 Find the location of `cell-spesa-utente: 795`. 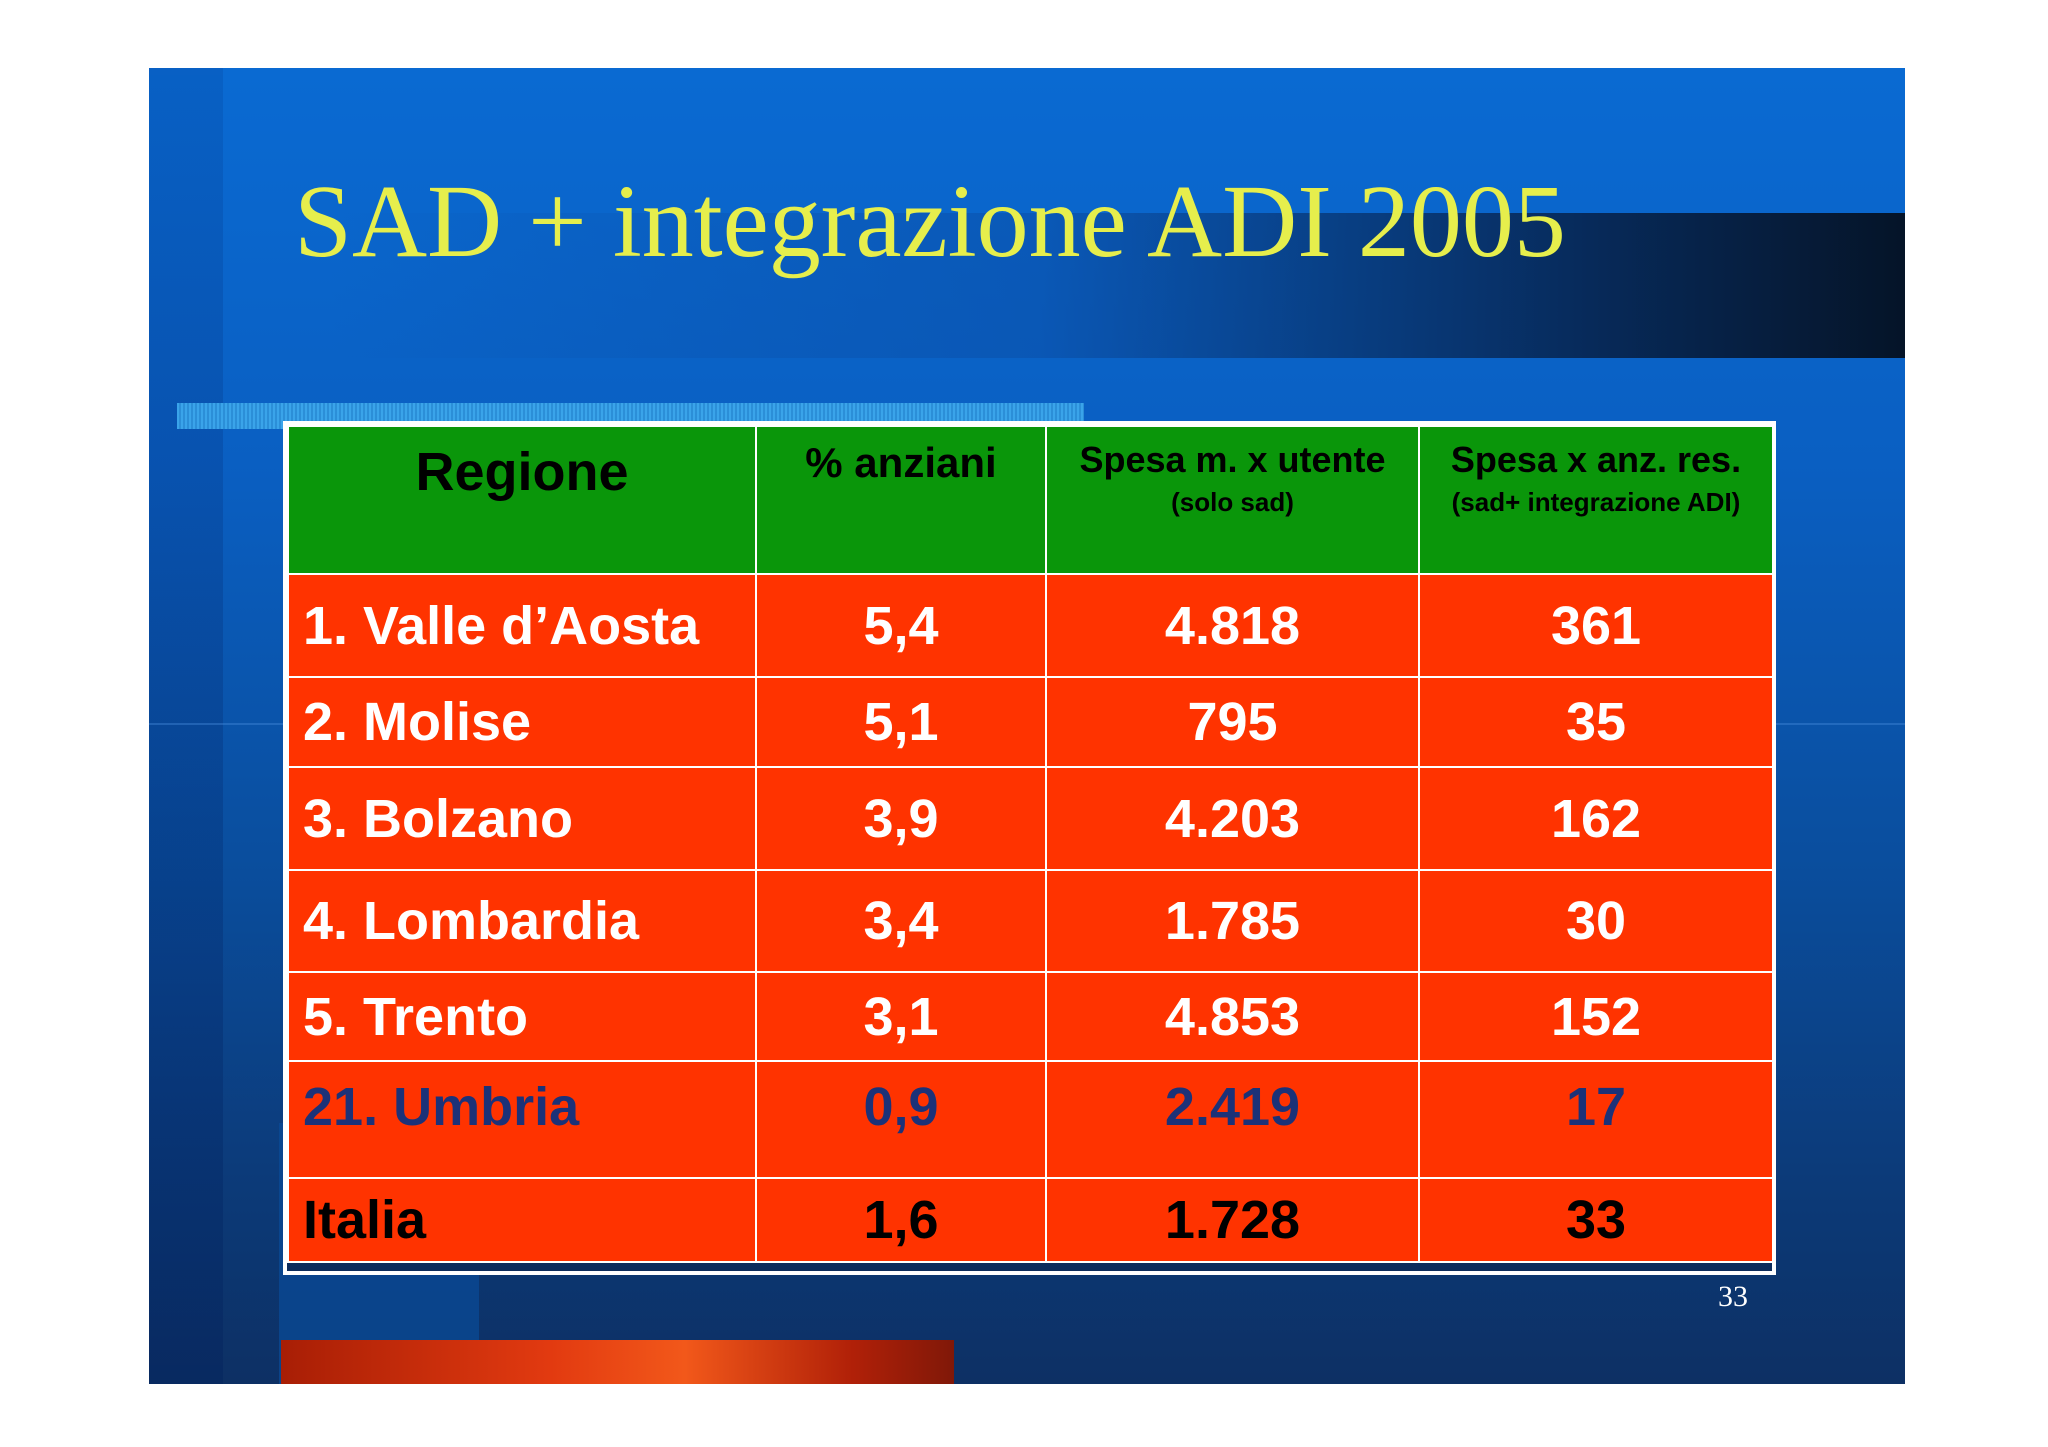

cell-spesa-utente: 795 is located at coordinates (1232, 722).